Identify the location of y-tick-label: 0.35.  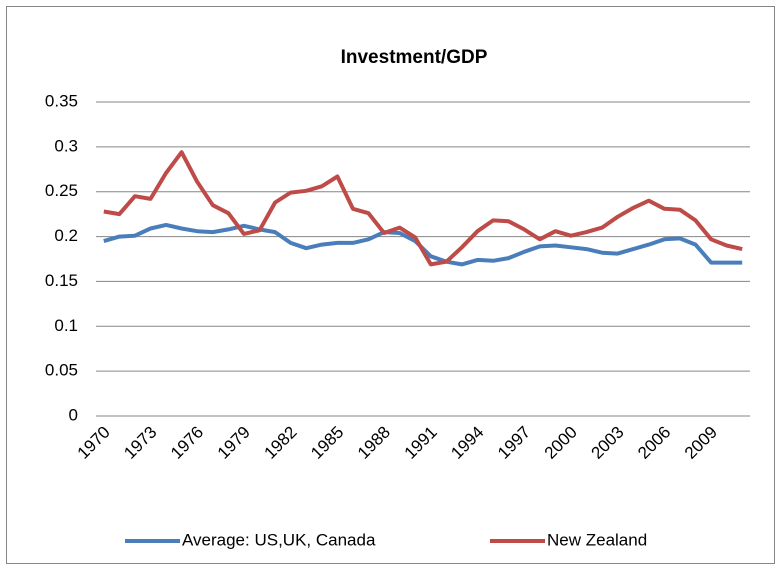
(61, 100).